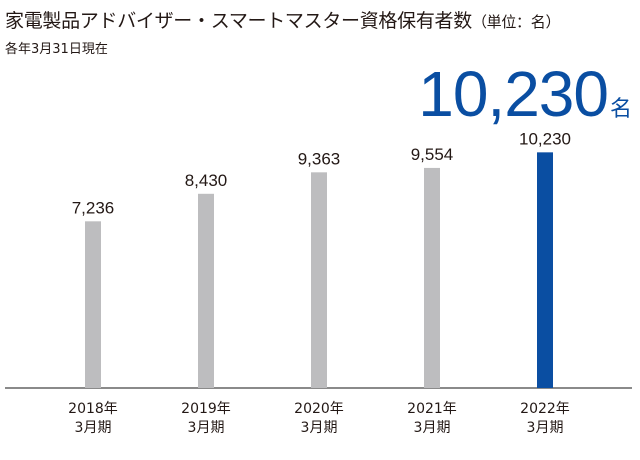  Describe the element at coordinates (319, 158) in the screenshot. I see `value-label-2: 9,363` at that location.